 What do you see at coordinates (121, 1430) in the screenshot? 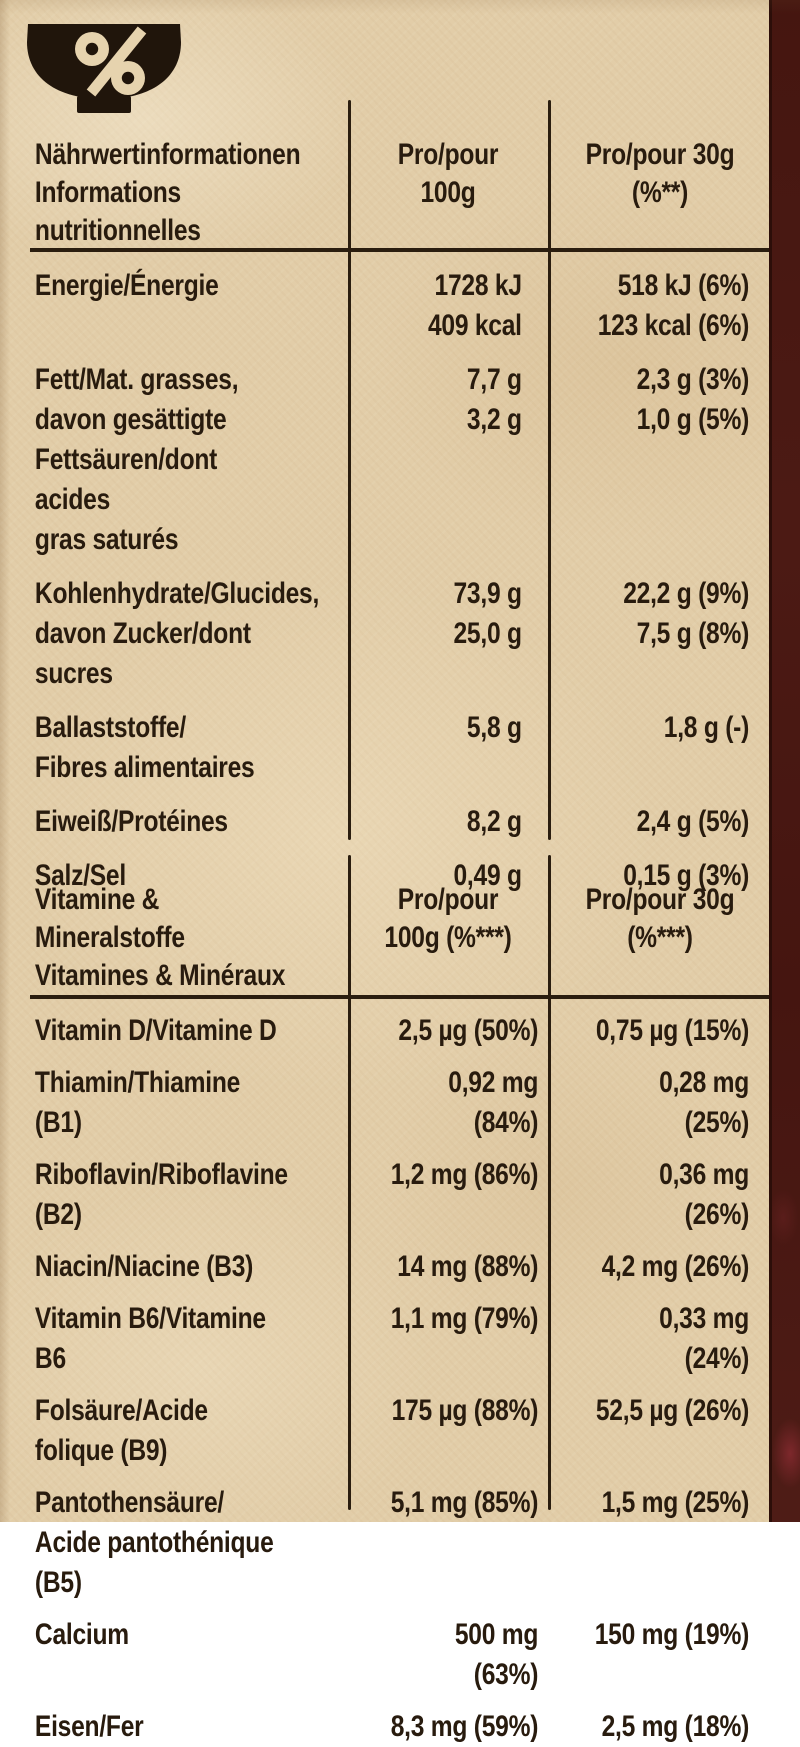
I see `row-label: Folsäure/Acide folique (B9)` at bounding box center [121, 1430].